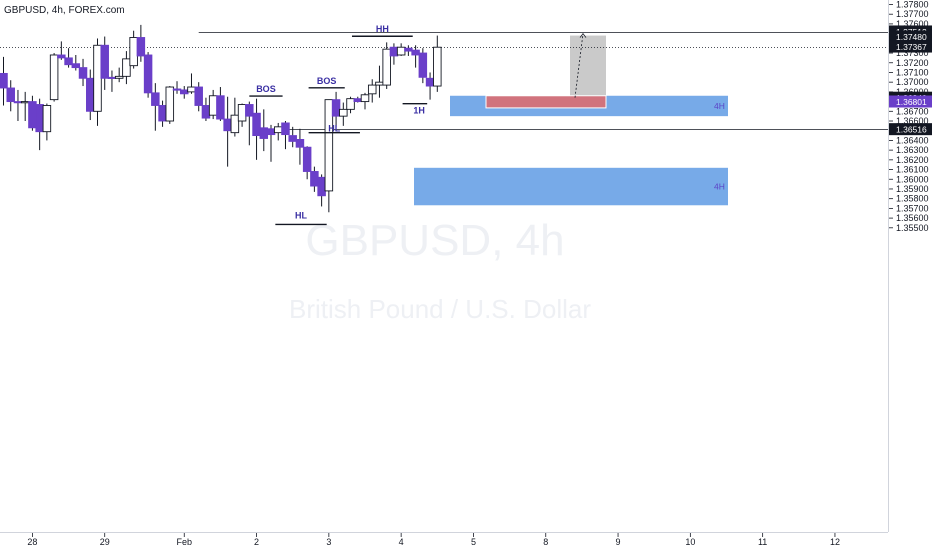  What do you see at coordinates (105, 542) in the screenshot?
I see `x-tick-label: 29` at bounding box center [105, 542].